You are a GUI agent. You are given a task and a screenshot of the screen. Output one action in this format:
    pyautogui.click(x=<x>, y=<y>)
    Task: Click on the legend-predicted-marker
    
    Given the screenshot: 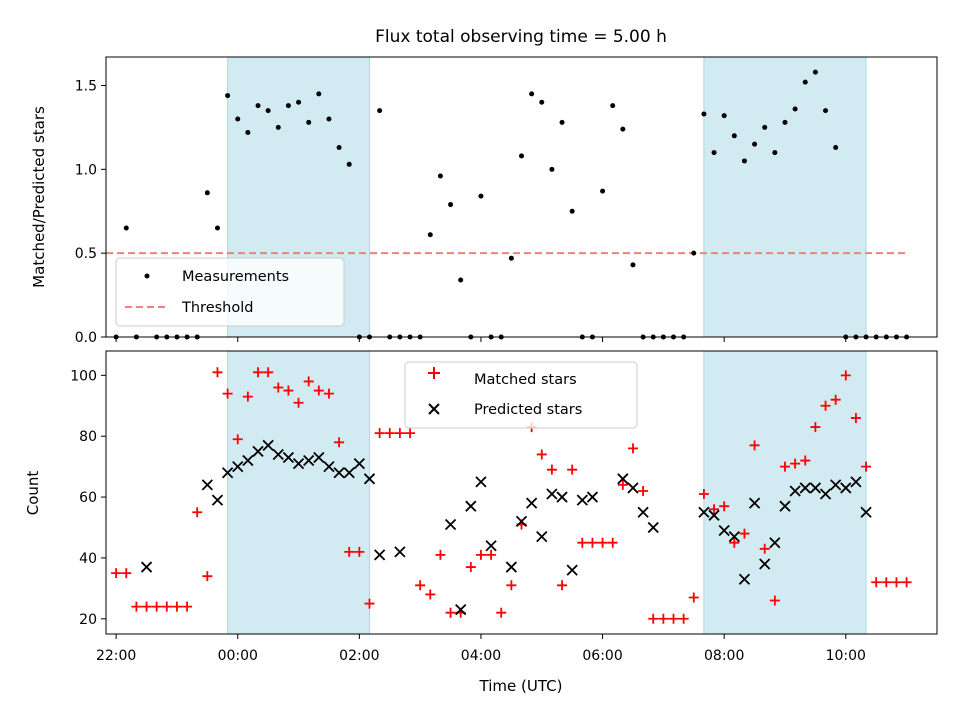 What is the action you would take?
    pyautogui.click(x=434, y=409)
    